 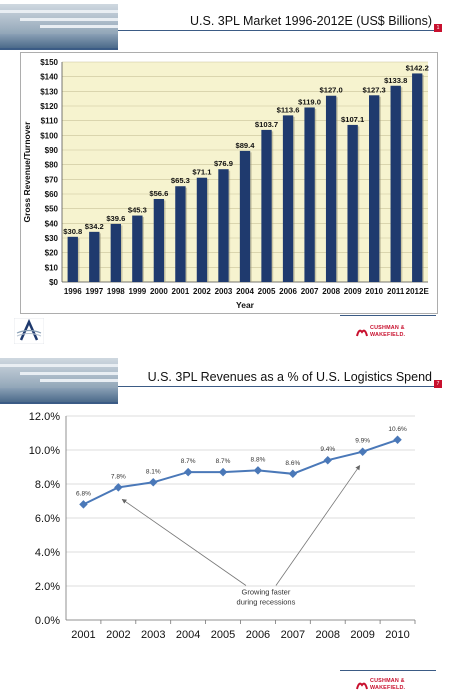 I want to click on y-tick-label: $40, so click(x=52, y=223).